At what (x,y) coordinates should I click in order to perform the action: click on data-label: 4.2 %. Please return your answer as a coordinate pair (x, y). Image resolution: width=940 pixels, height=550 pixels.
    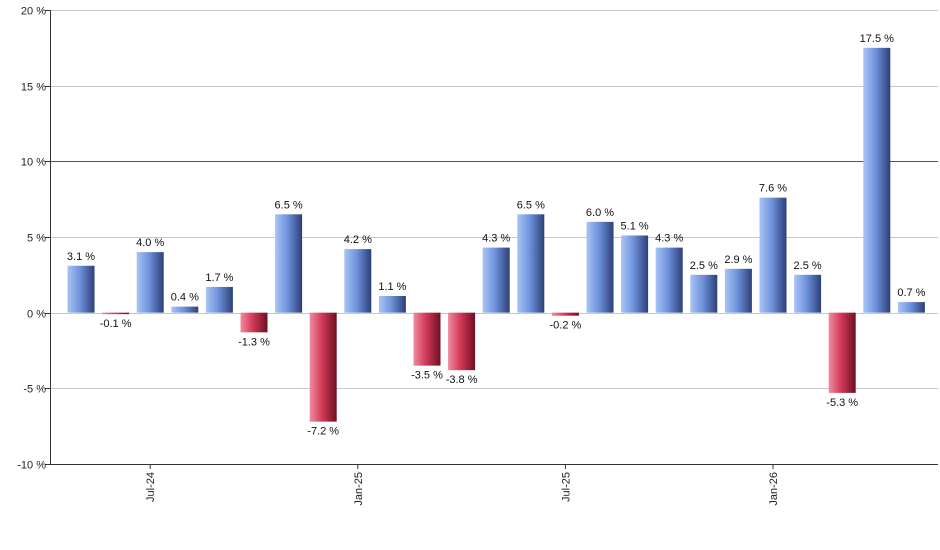
    Looking at the image, I should click on (358, 240).